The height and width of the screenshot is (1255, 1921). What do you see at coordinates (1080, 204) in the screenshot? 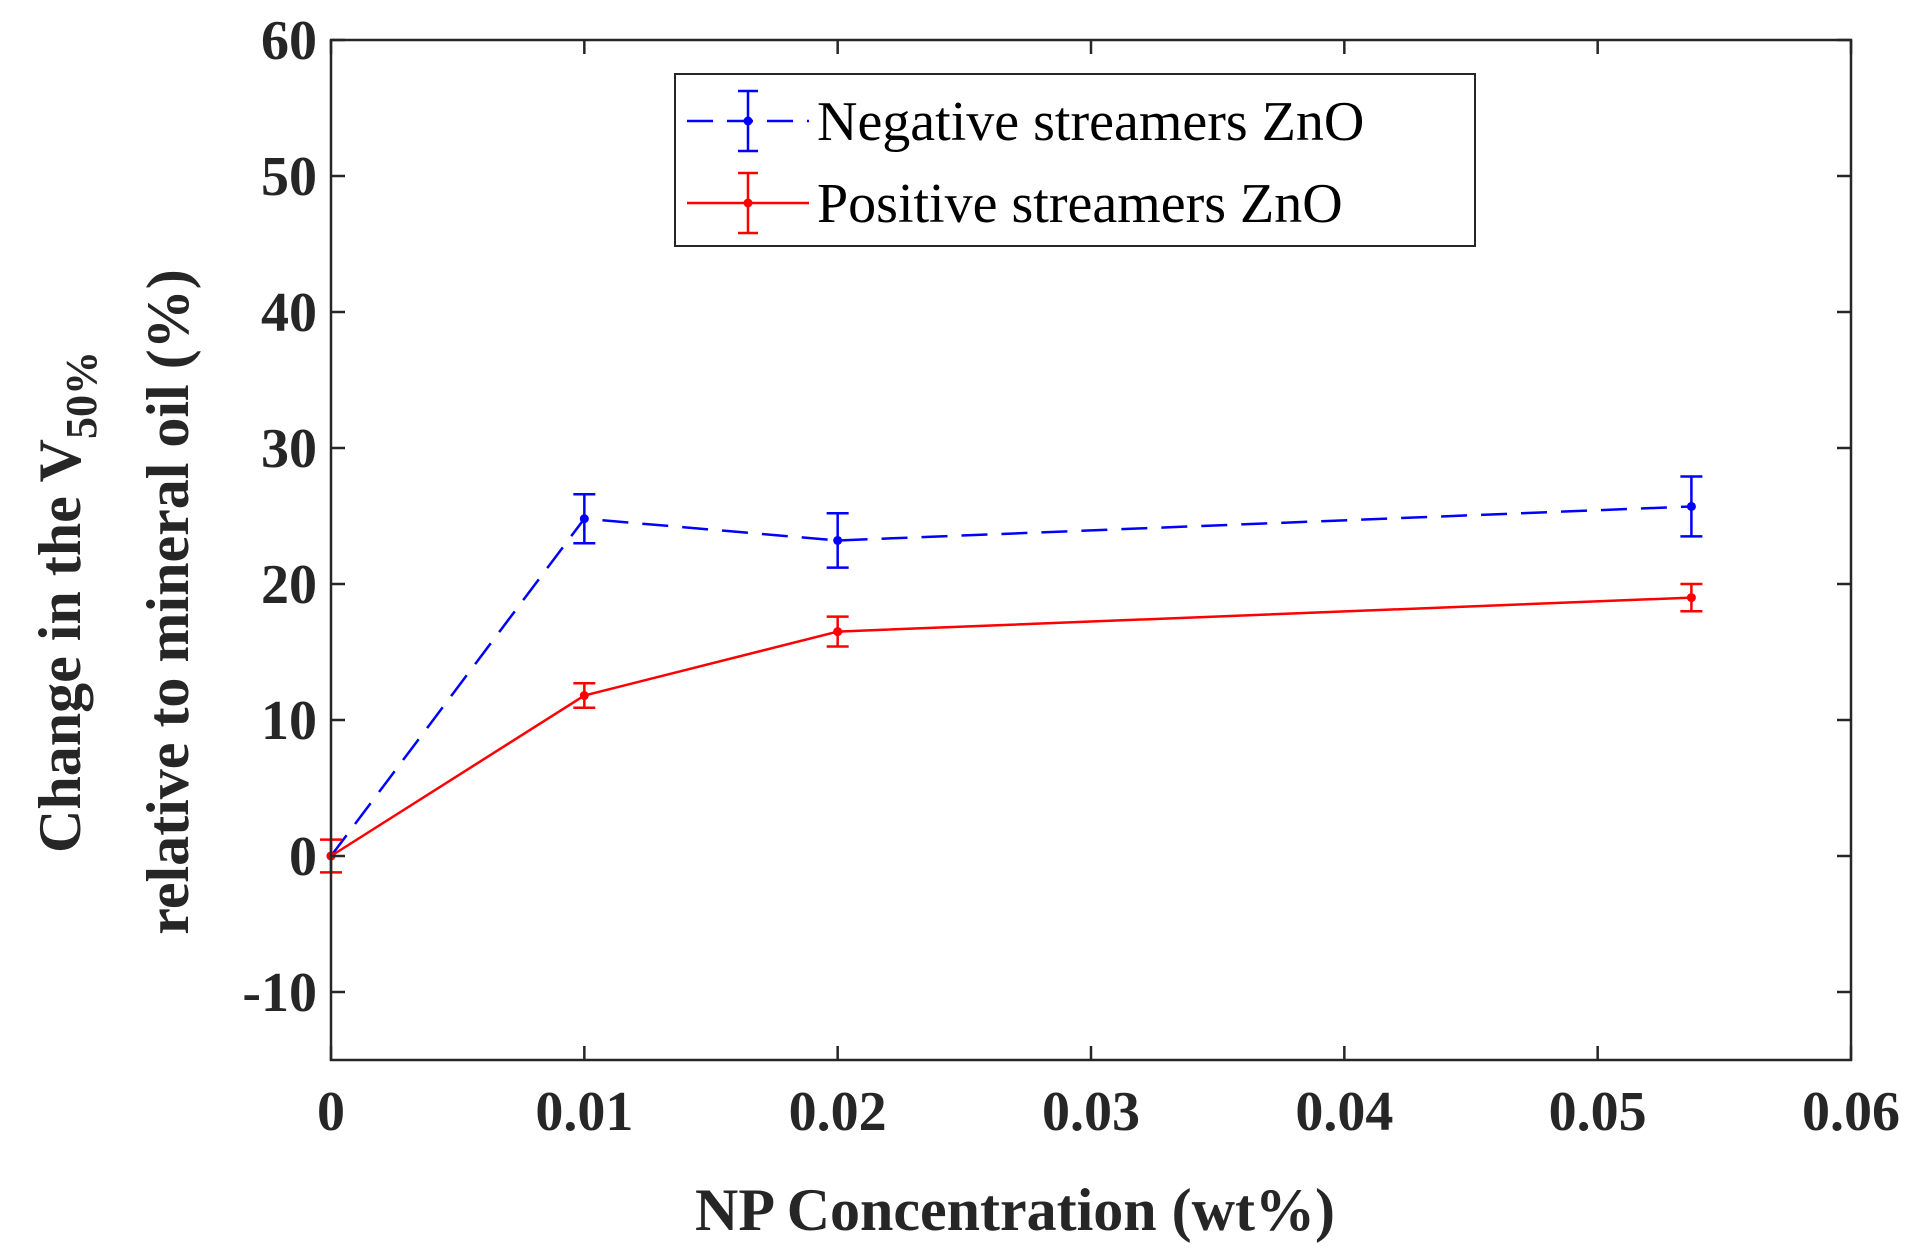
I see `legend-label: Positive streamers ZnO` at bounding box center [1080, 204].